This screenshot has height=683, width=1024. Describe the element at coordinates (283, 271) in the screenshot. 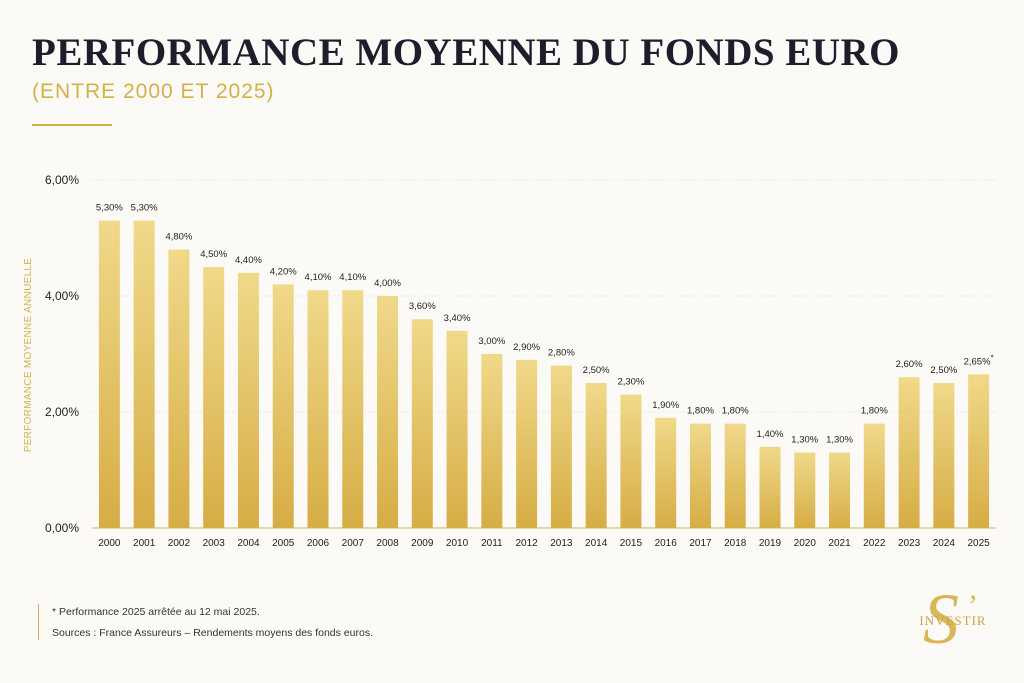

I see `data-label: 4,20%` at that location.